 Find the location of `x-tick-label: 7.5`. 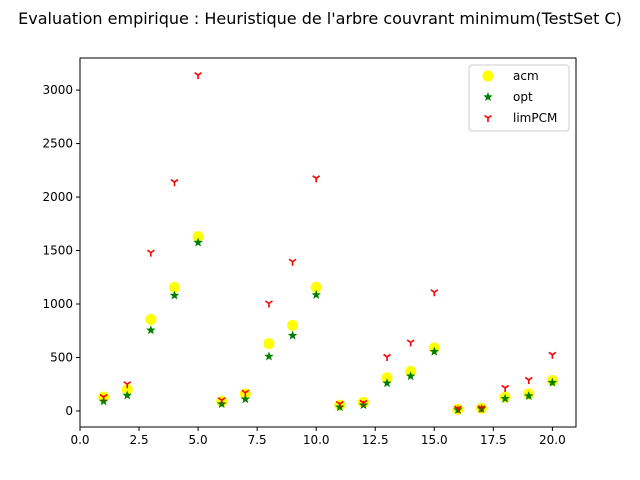

x-tick-label: 7.5 is located at coordinates (257, 440).